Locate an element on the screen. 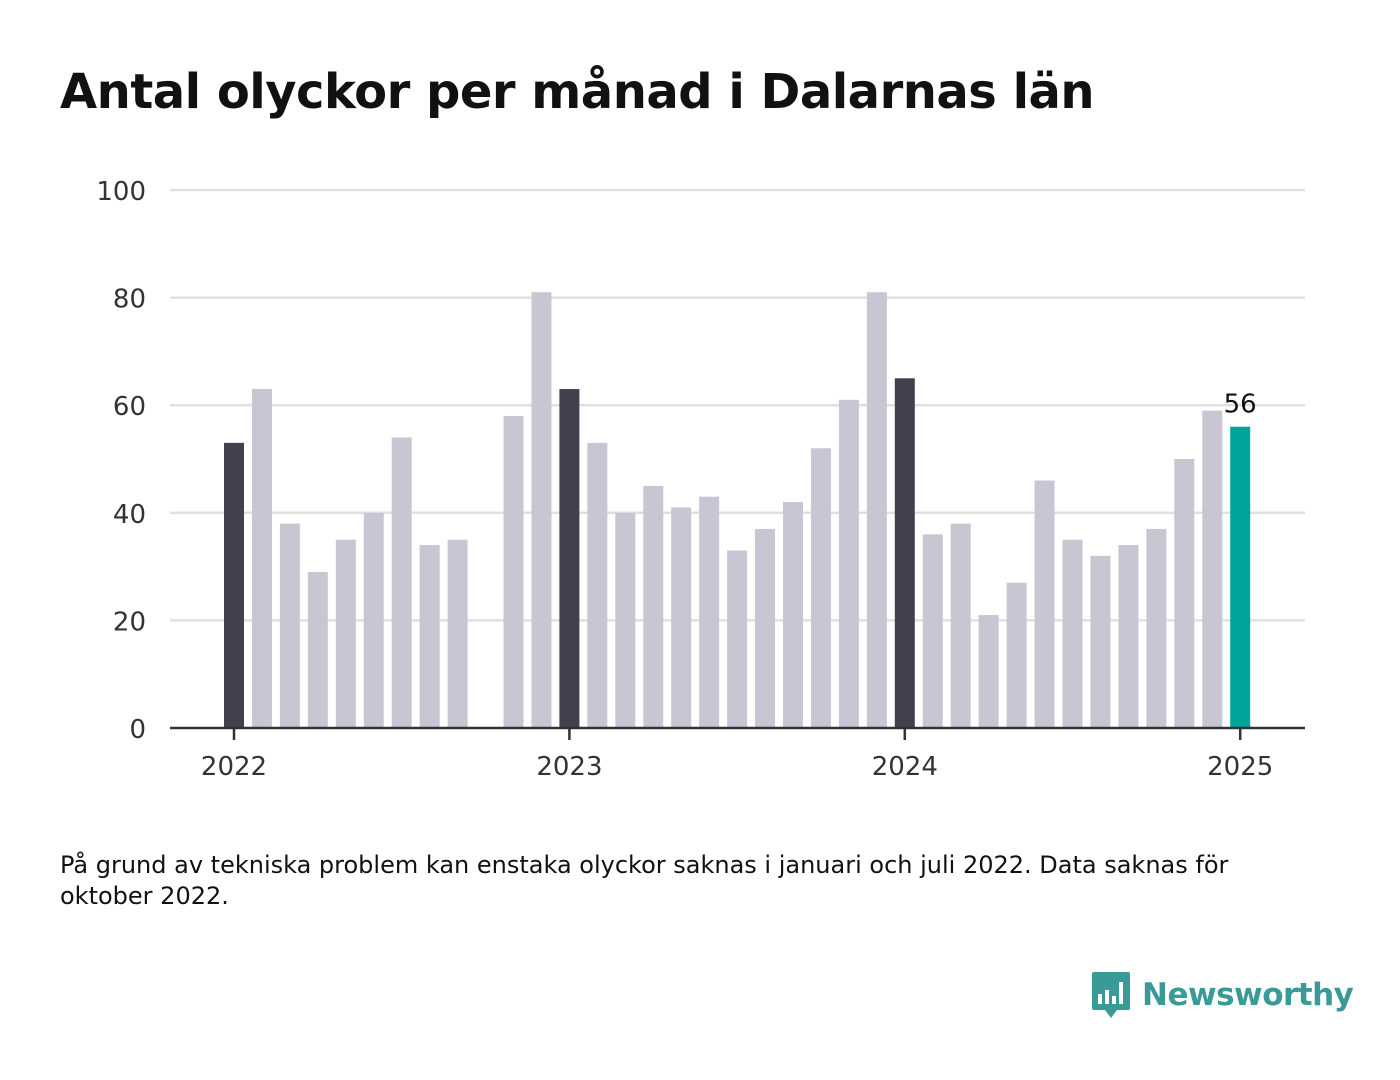 The image size is (1400, 1080). x-tick-label: 2023 is located at coordinates (569, 767).